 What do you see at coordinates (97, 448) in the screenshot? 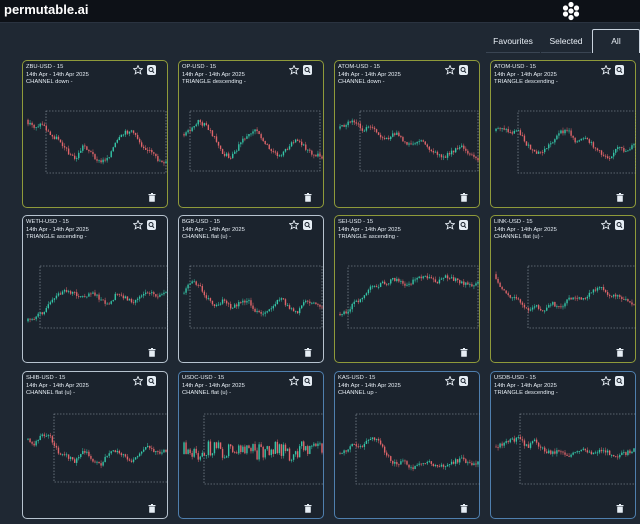
I see `price-chart` at bounding box center [97, 448].